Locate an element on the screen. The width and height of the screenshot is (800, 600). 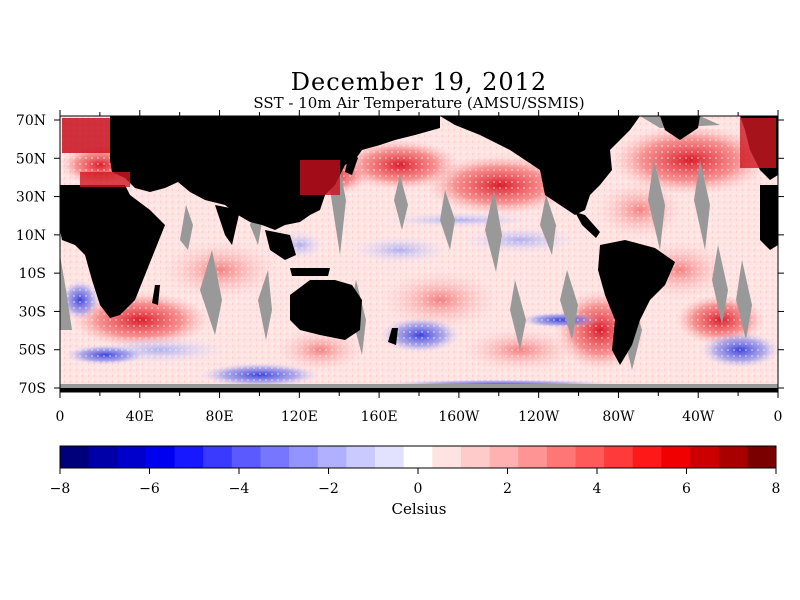
lon-label: 40W is located at coordinates (698, 417).